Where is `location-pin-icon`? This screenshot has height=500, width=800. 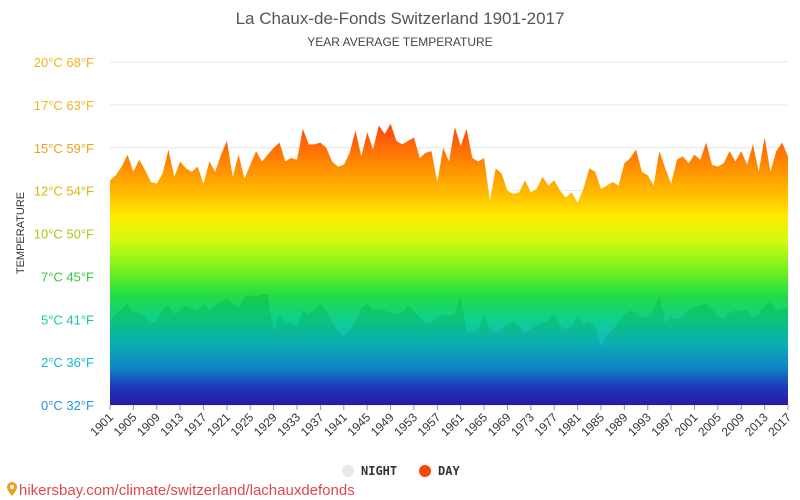
location-pin-icon is located at coordinates (12, 489).